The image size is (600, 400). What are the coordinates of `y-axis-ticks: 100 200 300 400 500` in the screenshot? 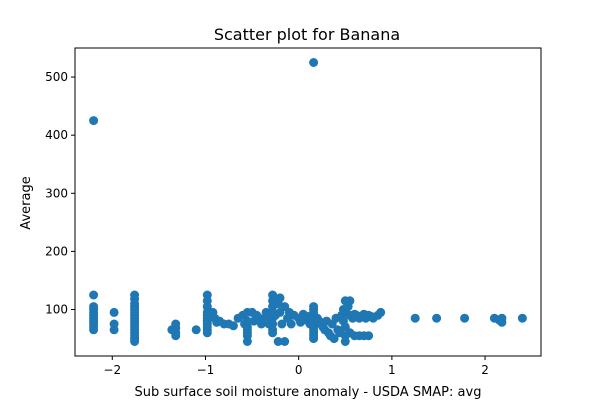 It's located at (60, 193).